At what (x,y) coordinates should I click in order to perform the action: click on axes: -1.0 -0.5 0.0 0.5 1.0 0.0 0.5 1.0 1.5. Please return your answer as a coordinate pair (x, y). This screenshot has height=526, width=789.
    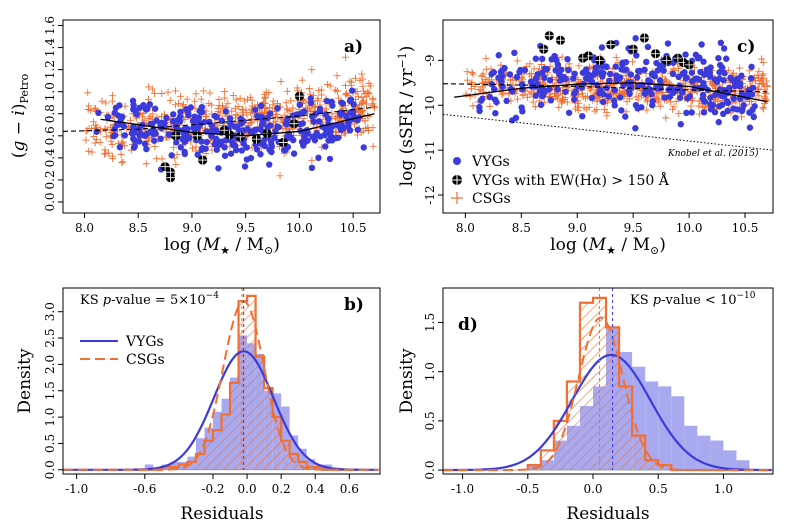
    Looking at the image, I should click on (578, 404).